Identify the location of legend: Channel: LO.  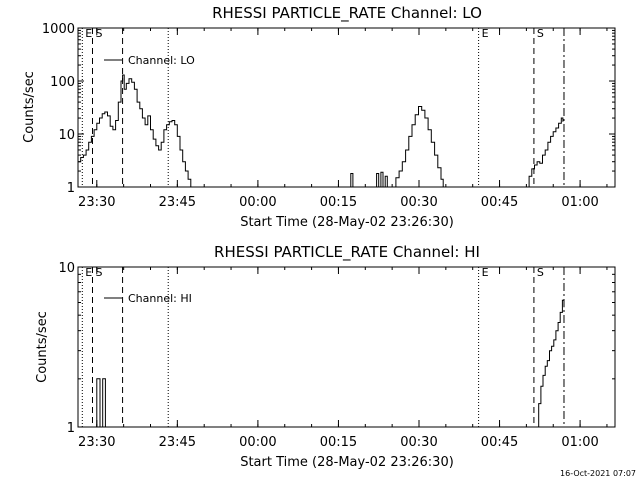
(149, 60).